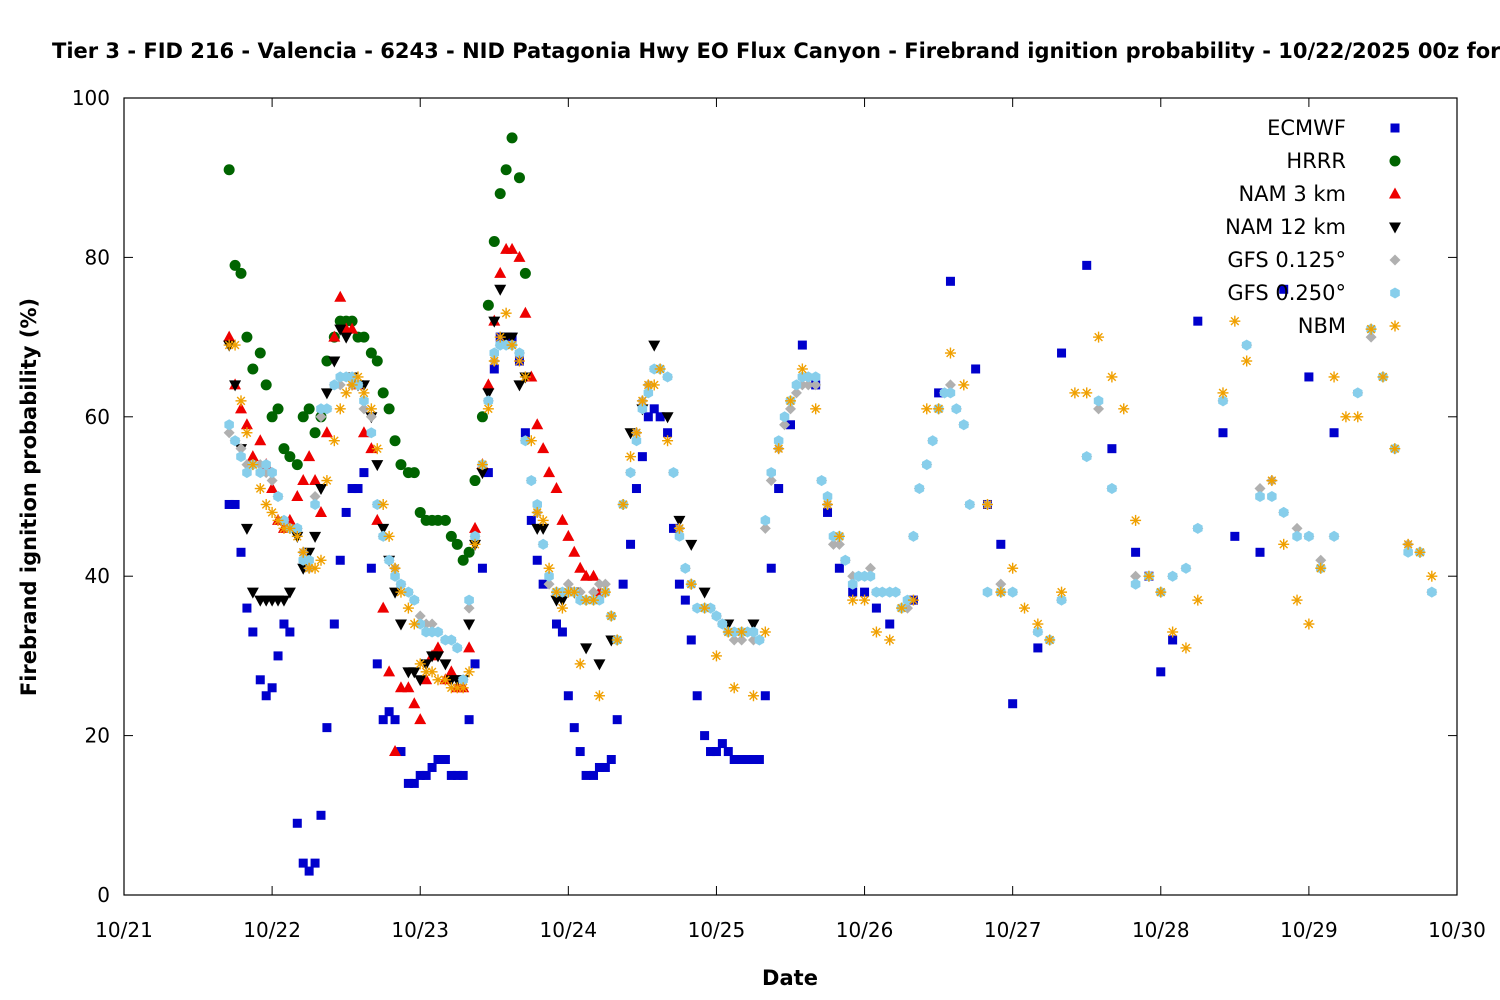 This screenshot has width=1500, height=1000. Describe the element at coordinates (124, 930) in the screenshot. I see `x-tick-label: 10/21` at that location.